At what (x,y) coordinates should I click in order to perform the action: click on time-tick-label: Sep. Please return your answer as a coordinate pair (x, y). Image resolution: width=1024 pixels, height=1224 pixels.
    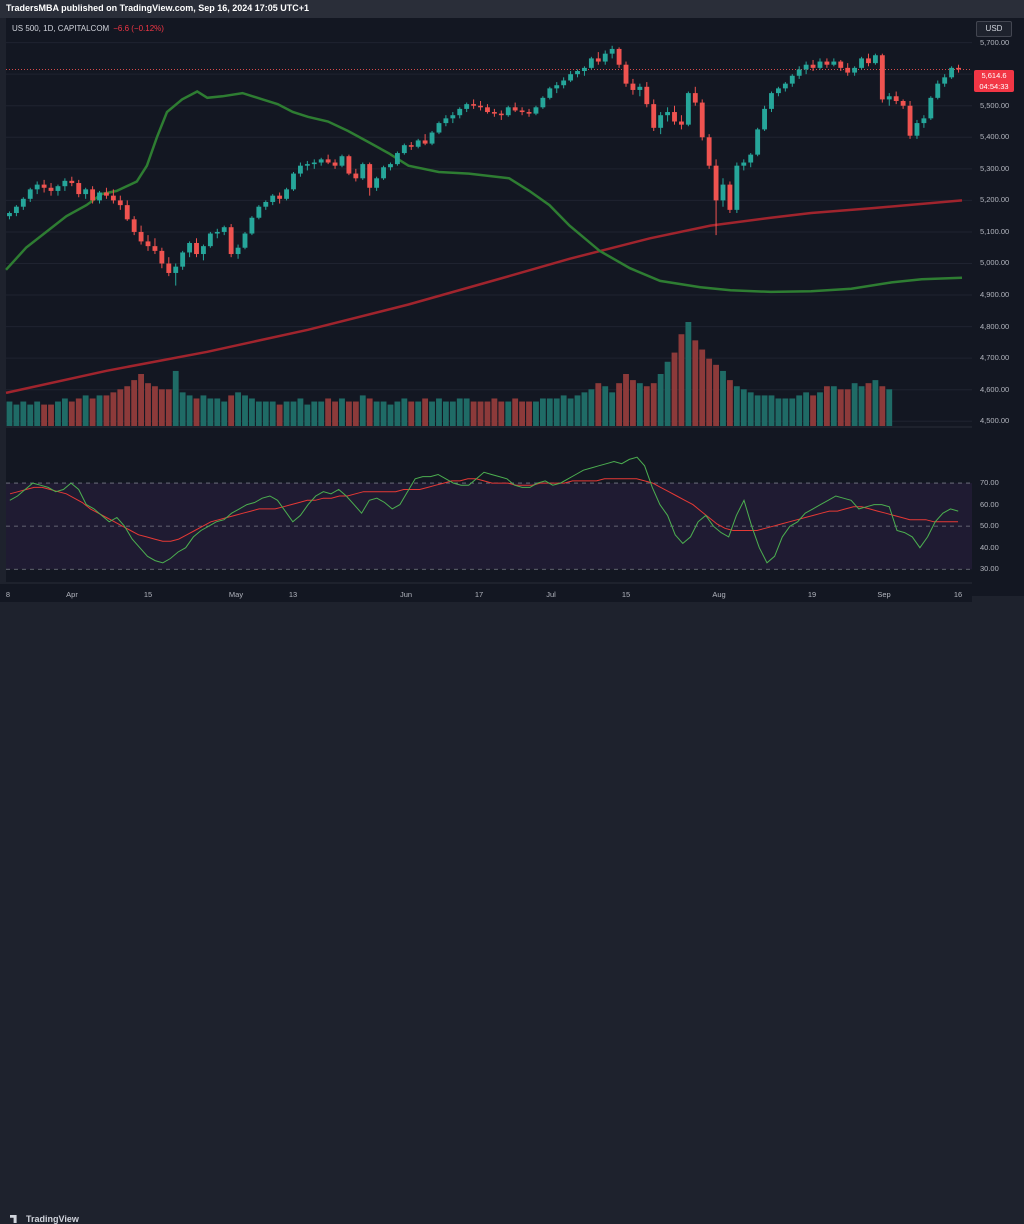
    Looking at the image, I should click on (884, 594).